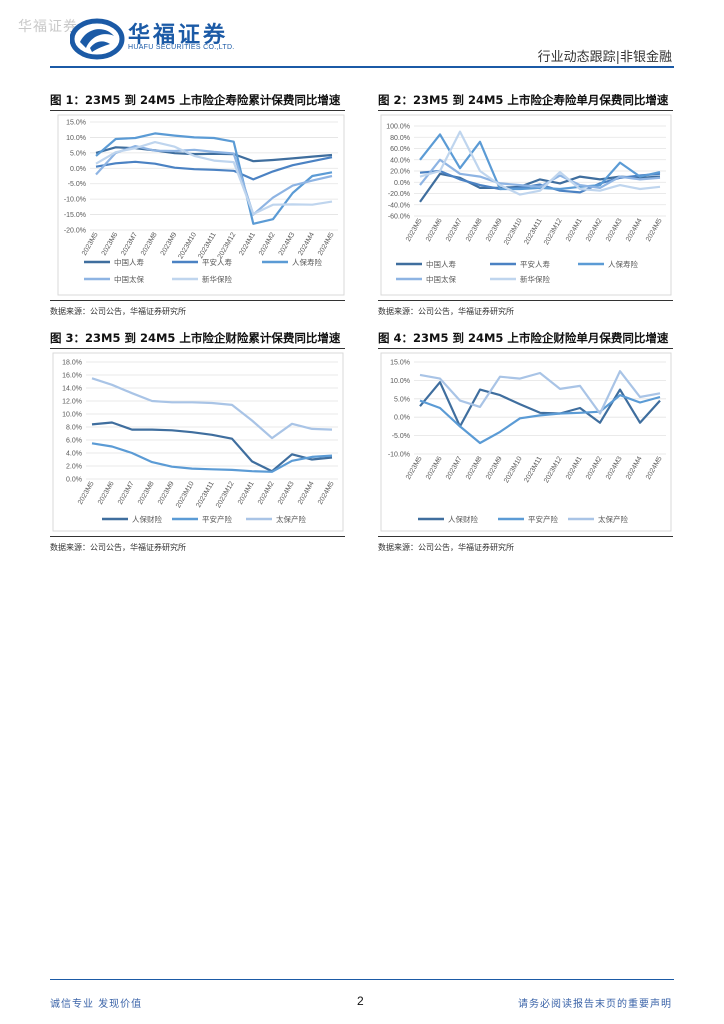  What do you see at coordinates (75, 215) in the screenshot?
I see `y-tick-label: -15.0%` at bounding box center [75, 215].